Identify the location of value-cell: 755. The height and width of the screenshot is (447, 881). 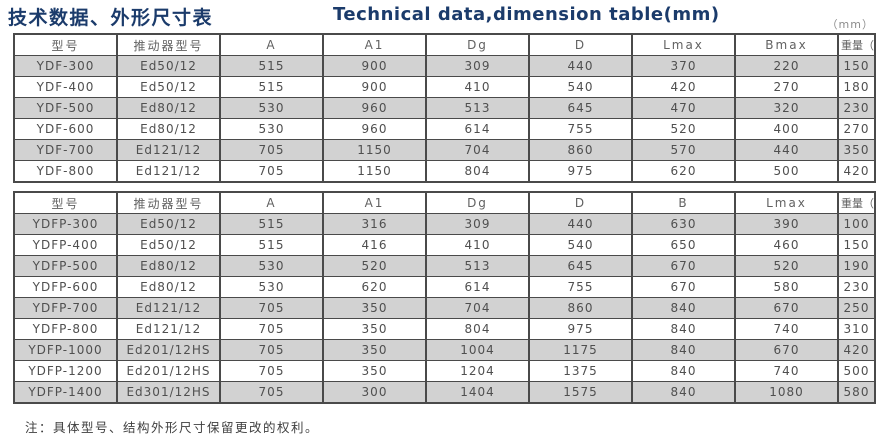
(580, 287).